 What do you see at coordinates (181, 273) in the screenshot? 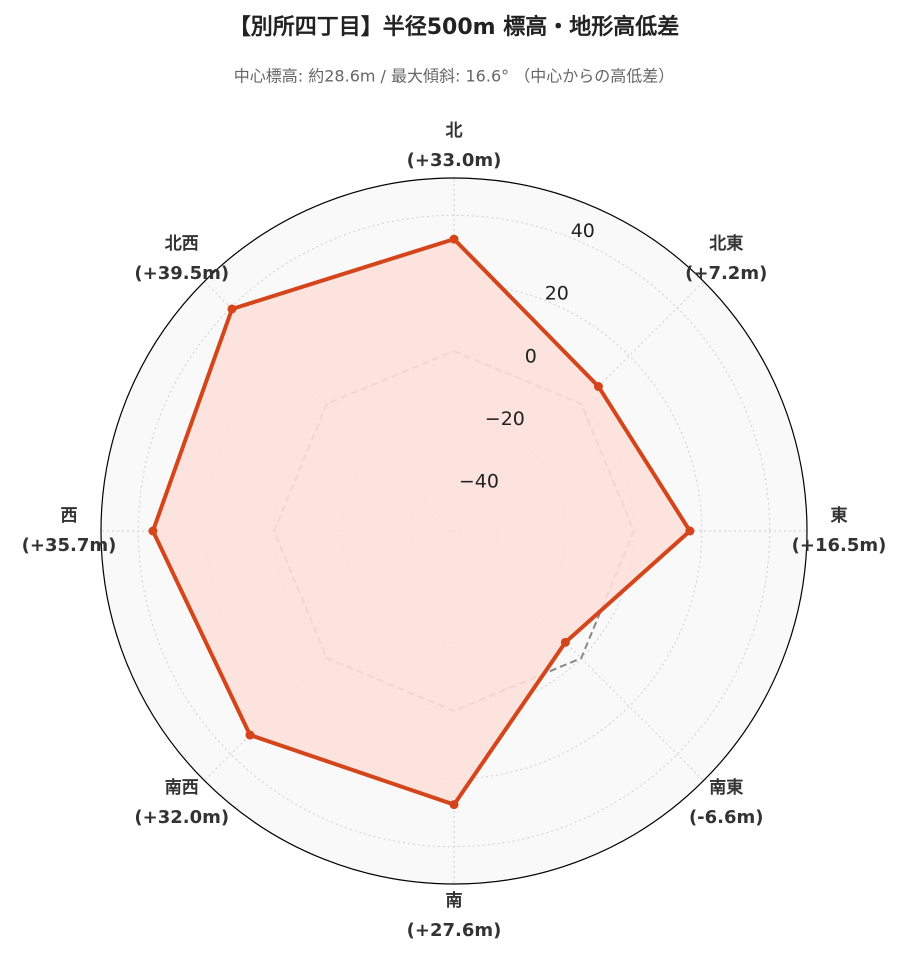
I see `value-label: (+39.5m)` at bounding box center [181, 273].